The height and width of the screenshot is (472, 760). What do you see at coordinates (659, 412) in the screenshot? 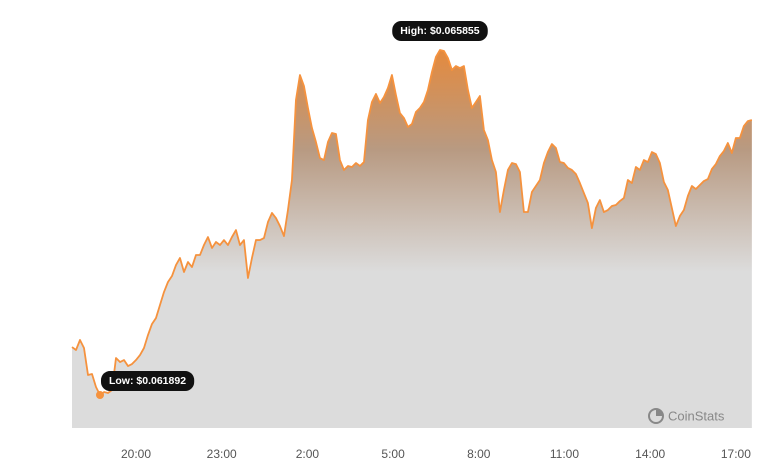
I see `watermark-icon-slice` at bounding box center [659, 412].